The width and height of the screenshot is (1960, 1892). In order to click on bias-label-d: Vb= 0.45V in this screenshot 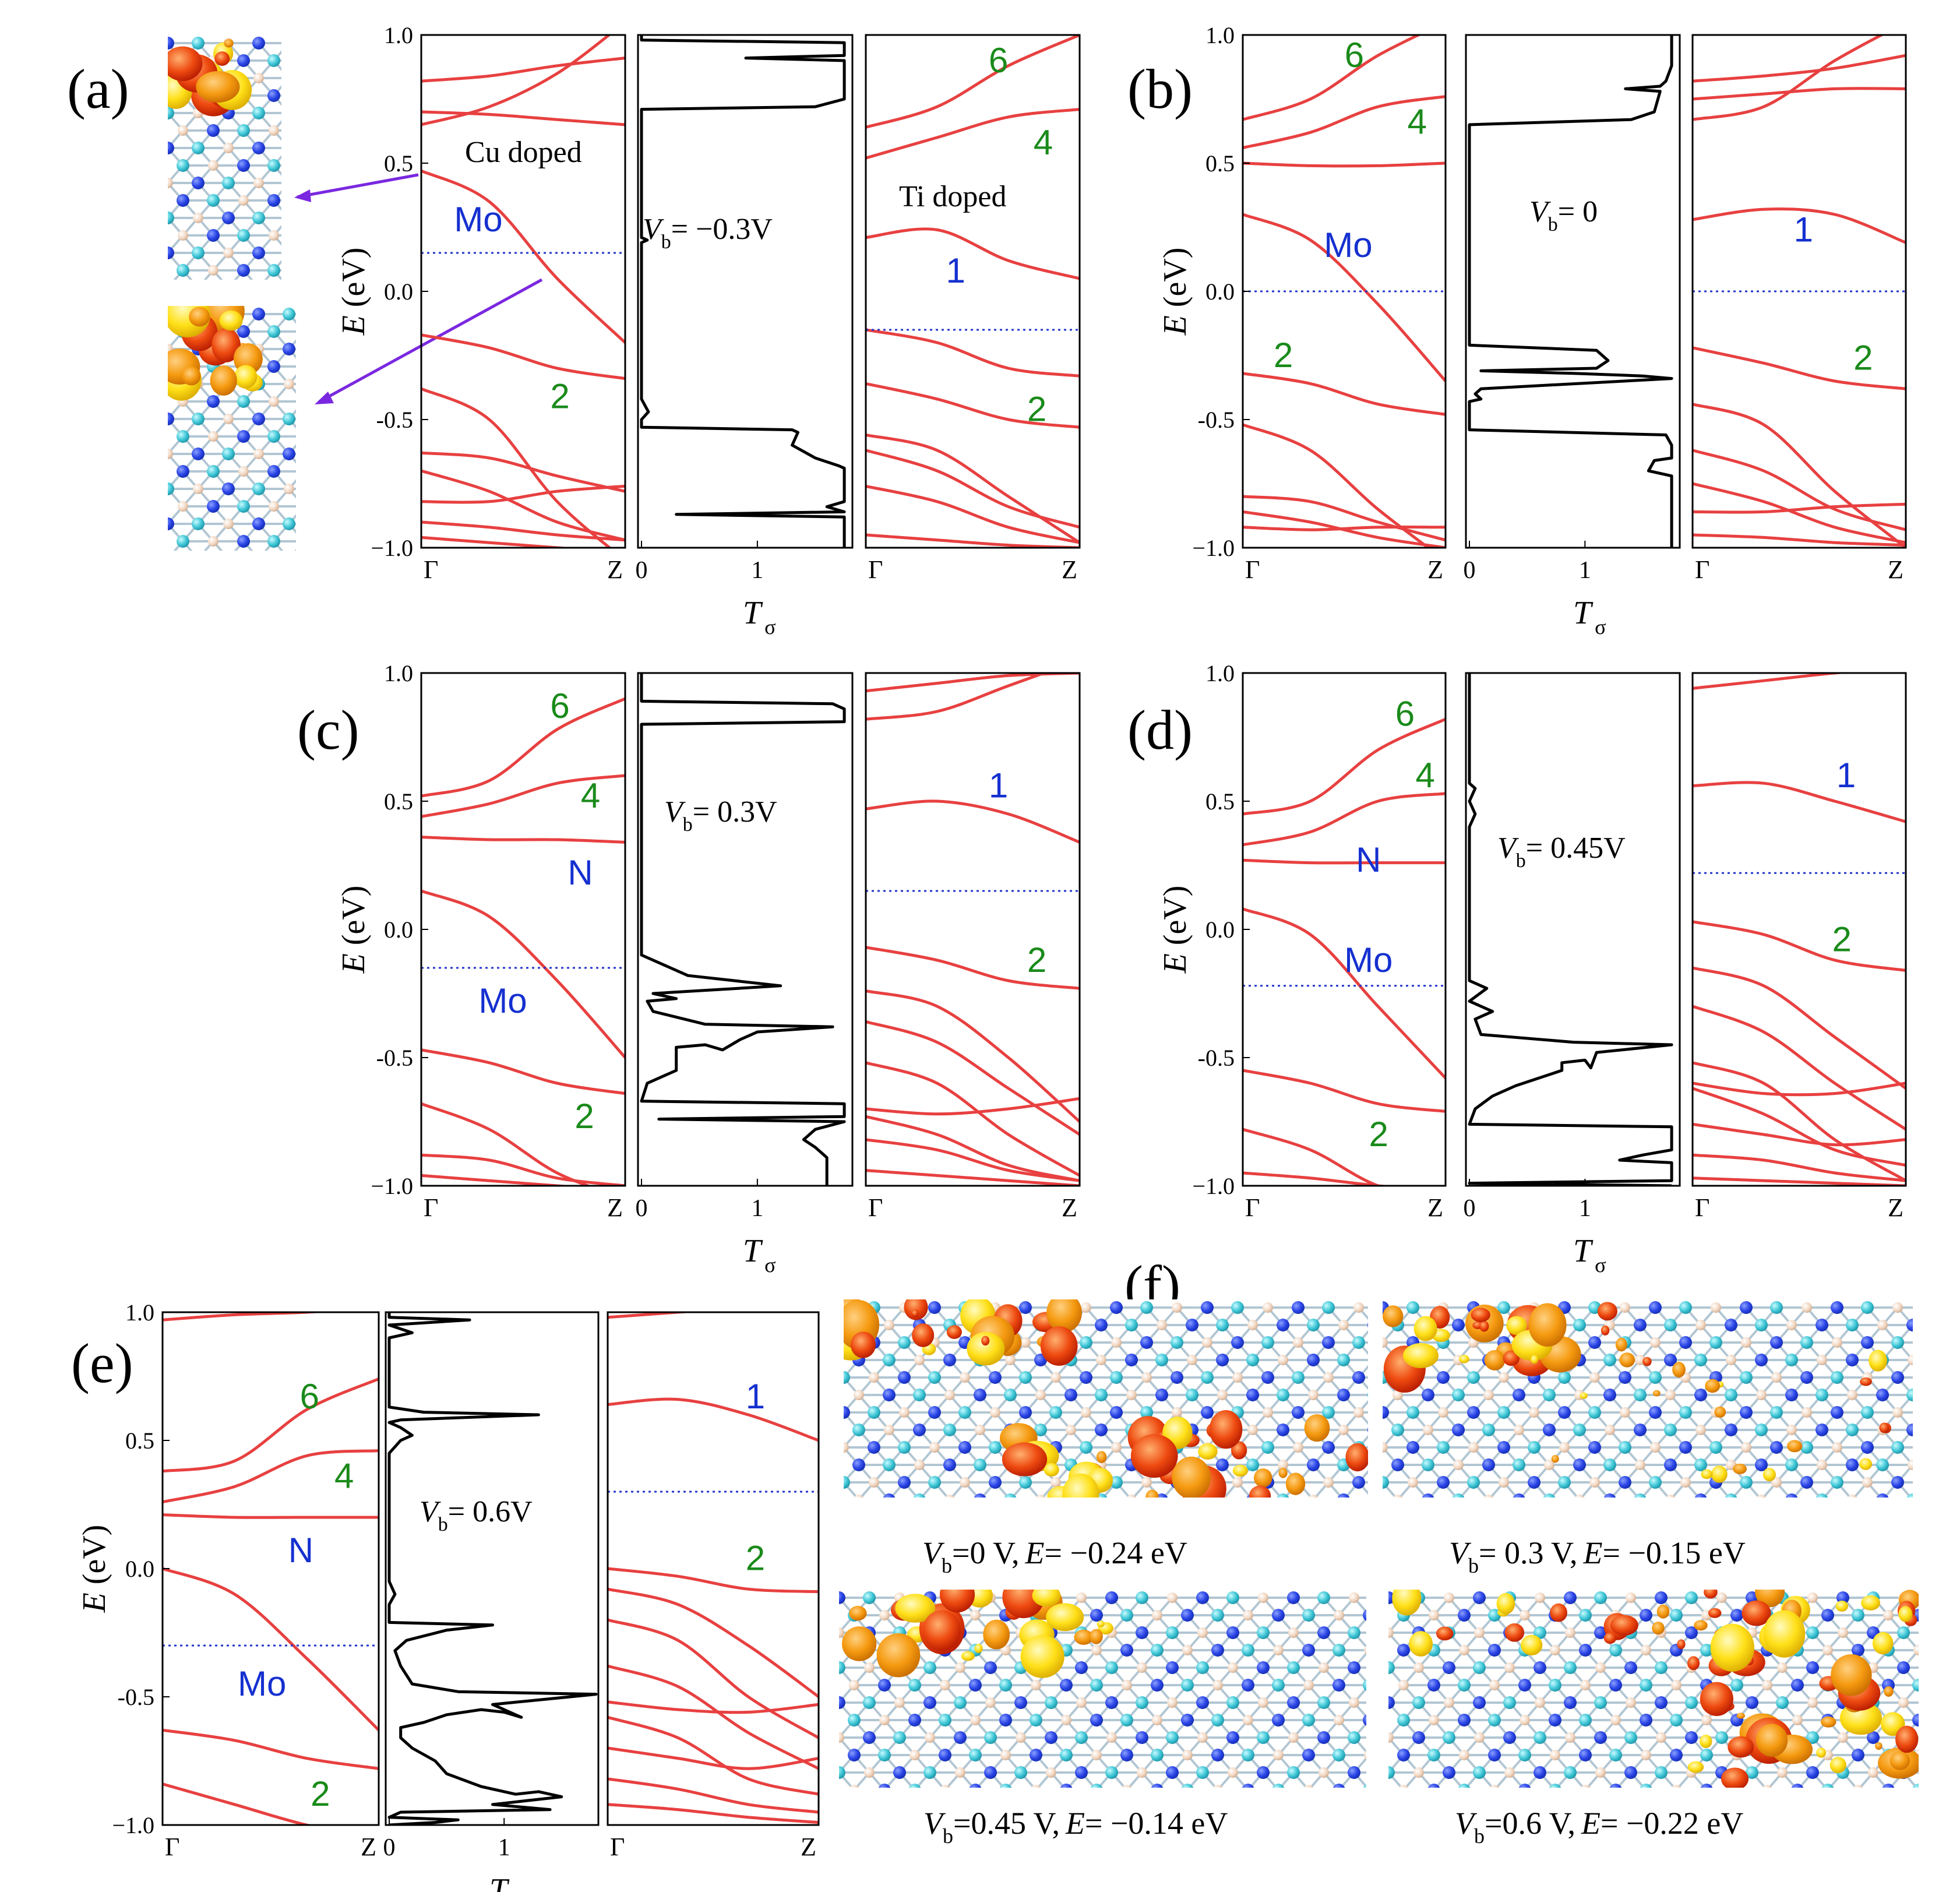, I will do `click(1561, 852)`.